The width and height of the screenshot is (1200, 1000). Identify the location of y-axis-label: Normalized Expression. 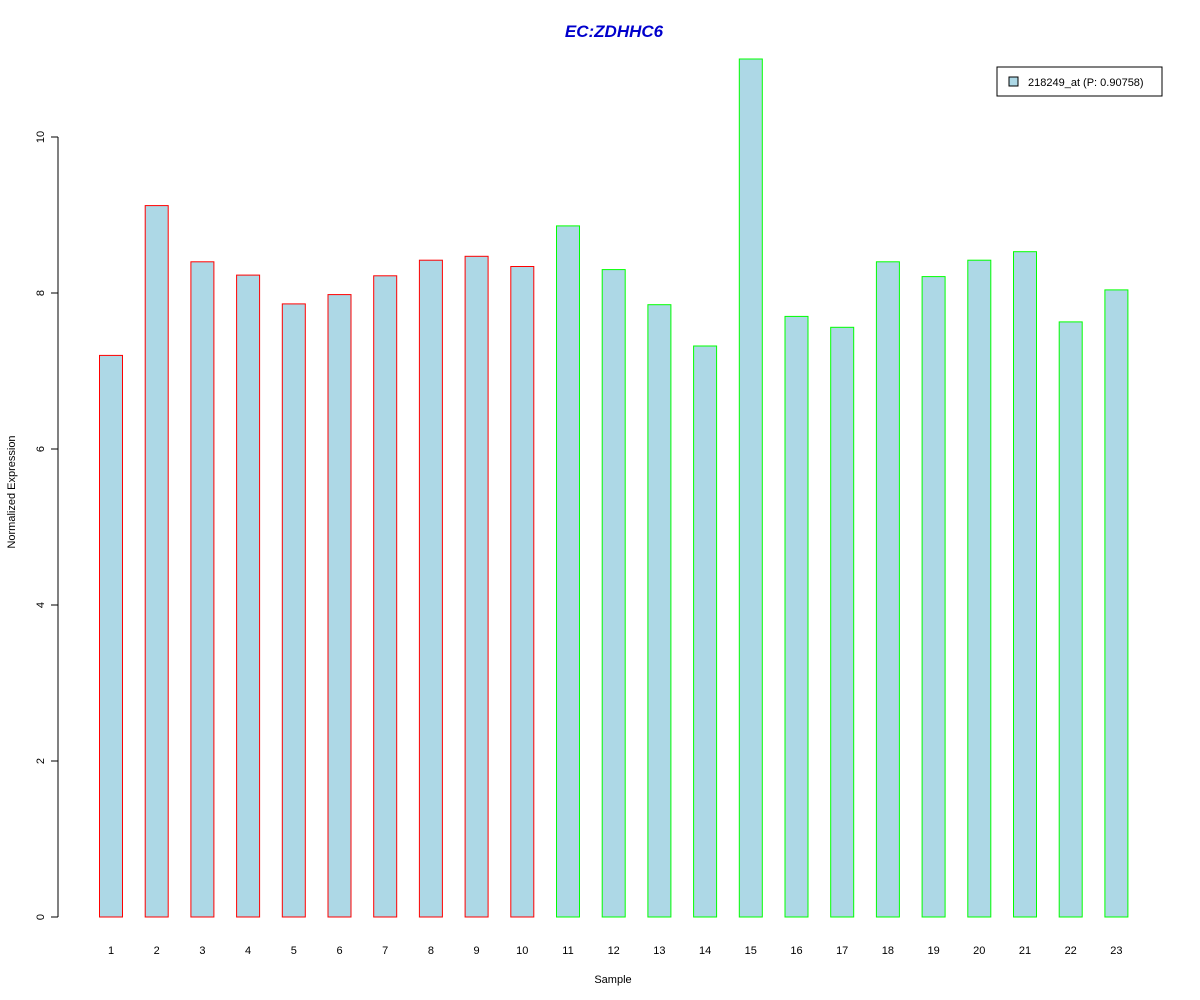
(12, 491).